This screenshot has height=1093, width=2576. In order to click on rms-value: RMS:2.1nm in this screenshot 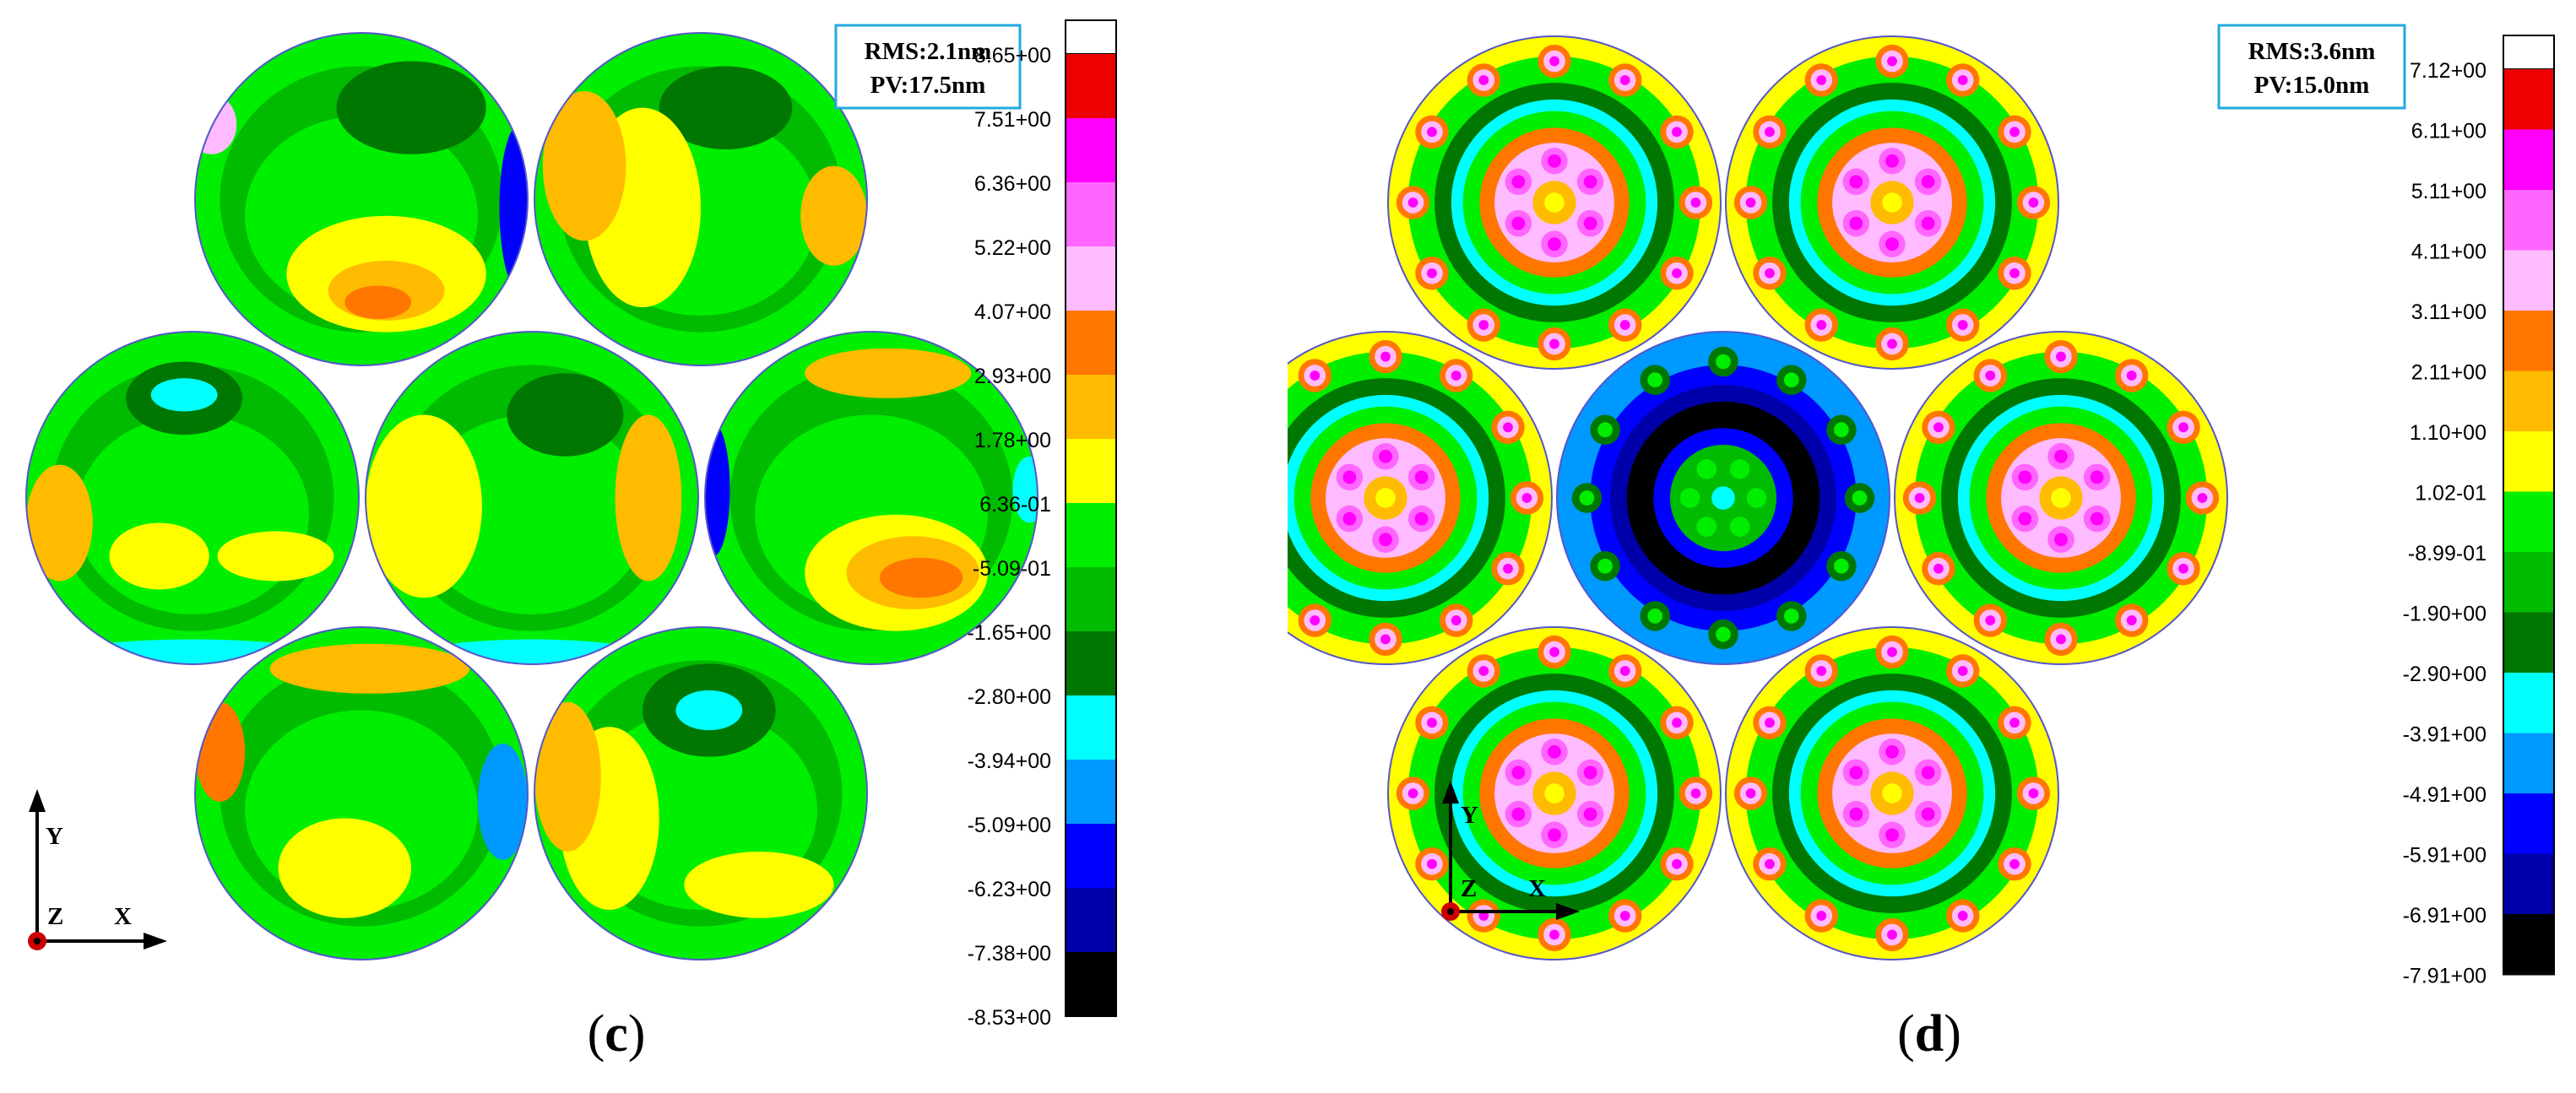, I will do `click(929, 51)`.